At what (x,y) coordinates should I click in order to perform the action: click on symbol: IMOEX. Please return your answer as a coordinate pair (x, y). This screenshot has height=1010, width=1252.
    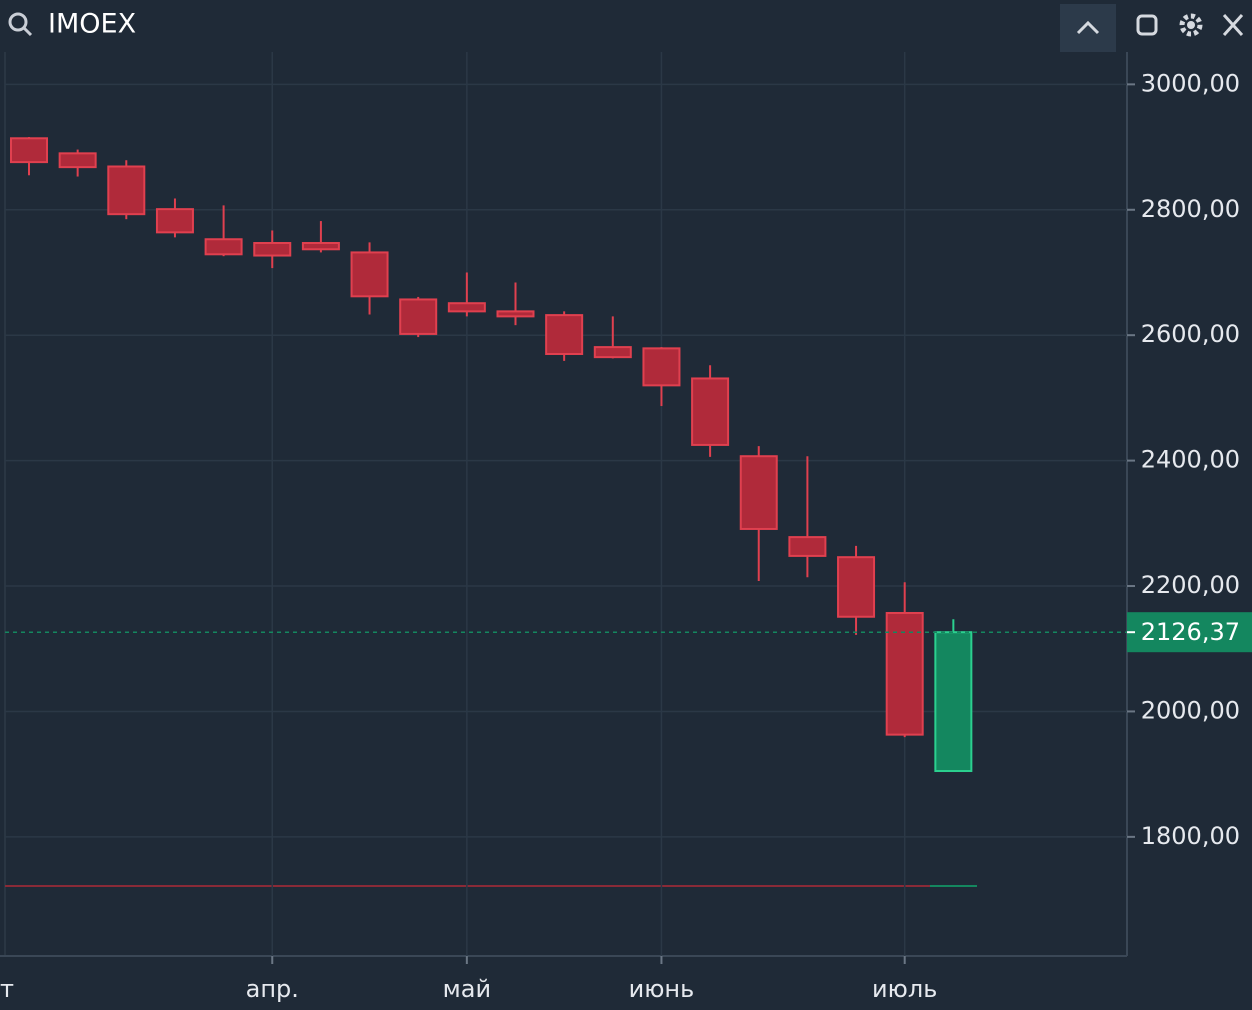
    Looking at the image, I should click on (92, 24).